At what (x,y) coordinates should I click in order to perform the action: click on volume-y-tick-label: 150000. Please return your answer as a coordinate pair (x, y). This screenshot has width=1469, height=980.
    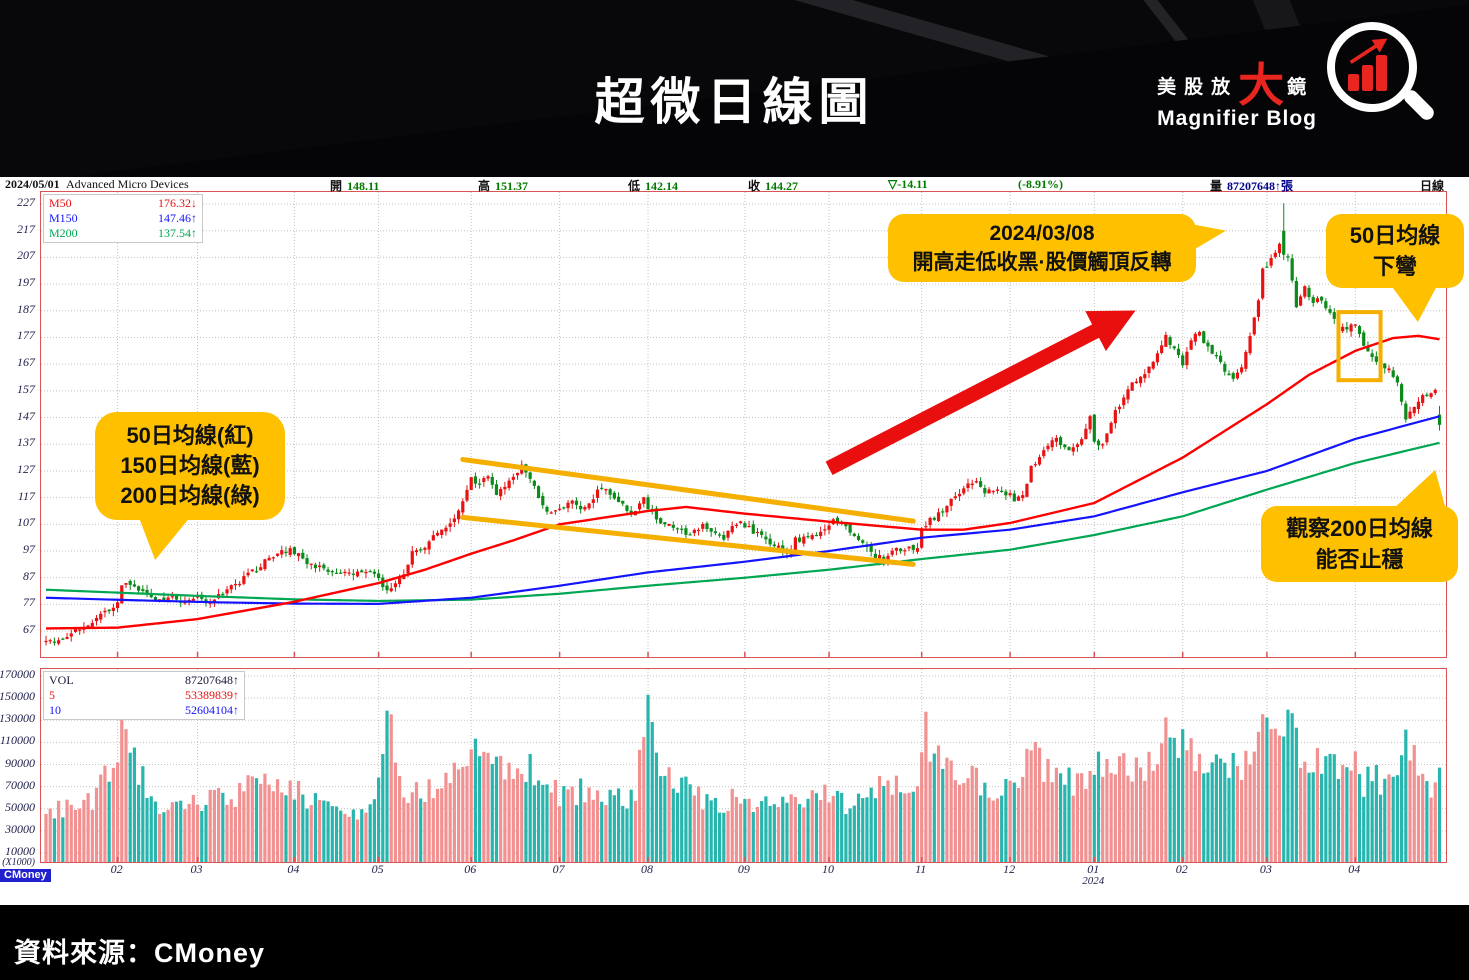
    Looking at the image, I should click on (17, 696).